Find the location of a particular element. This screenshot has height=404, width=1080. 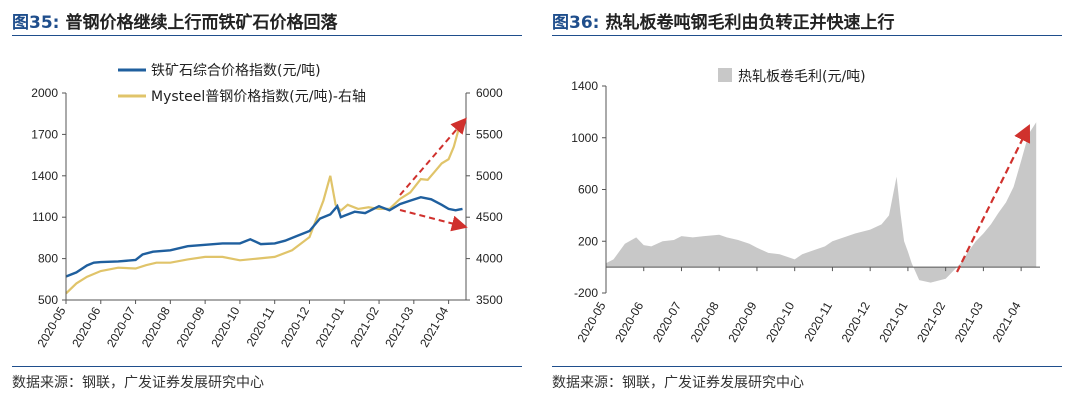

y-right-tick-label: 4000 is located at coordinates (489, 259).